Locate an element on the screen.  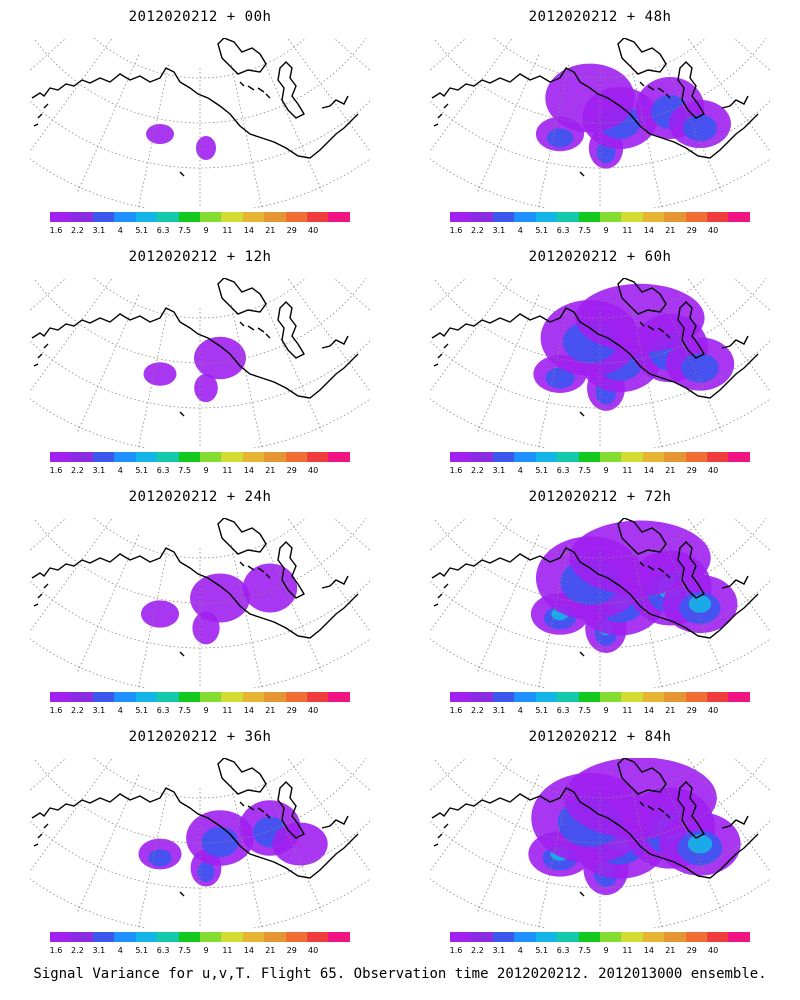
colorbar-labels: 1.6 2.2 3.1 4 5.1 6.3 7.5 9 11 14 21 29 40 is located at coordinates (200, 472).